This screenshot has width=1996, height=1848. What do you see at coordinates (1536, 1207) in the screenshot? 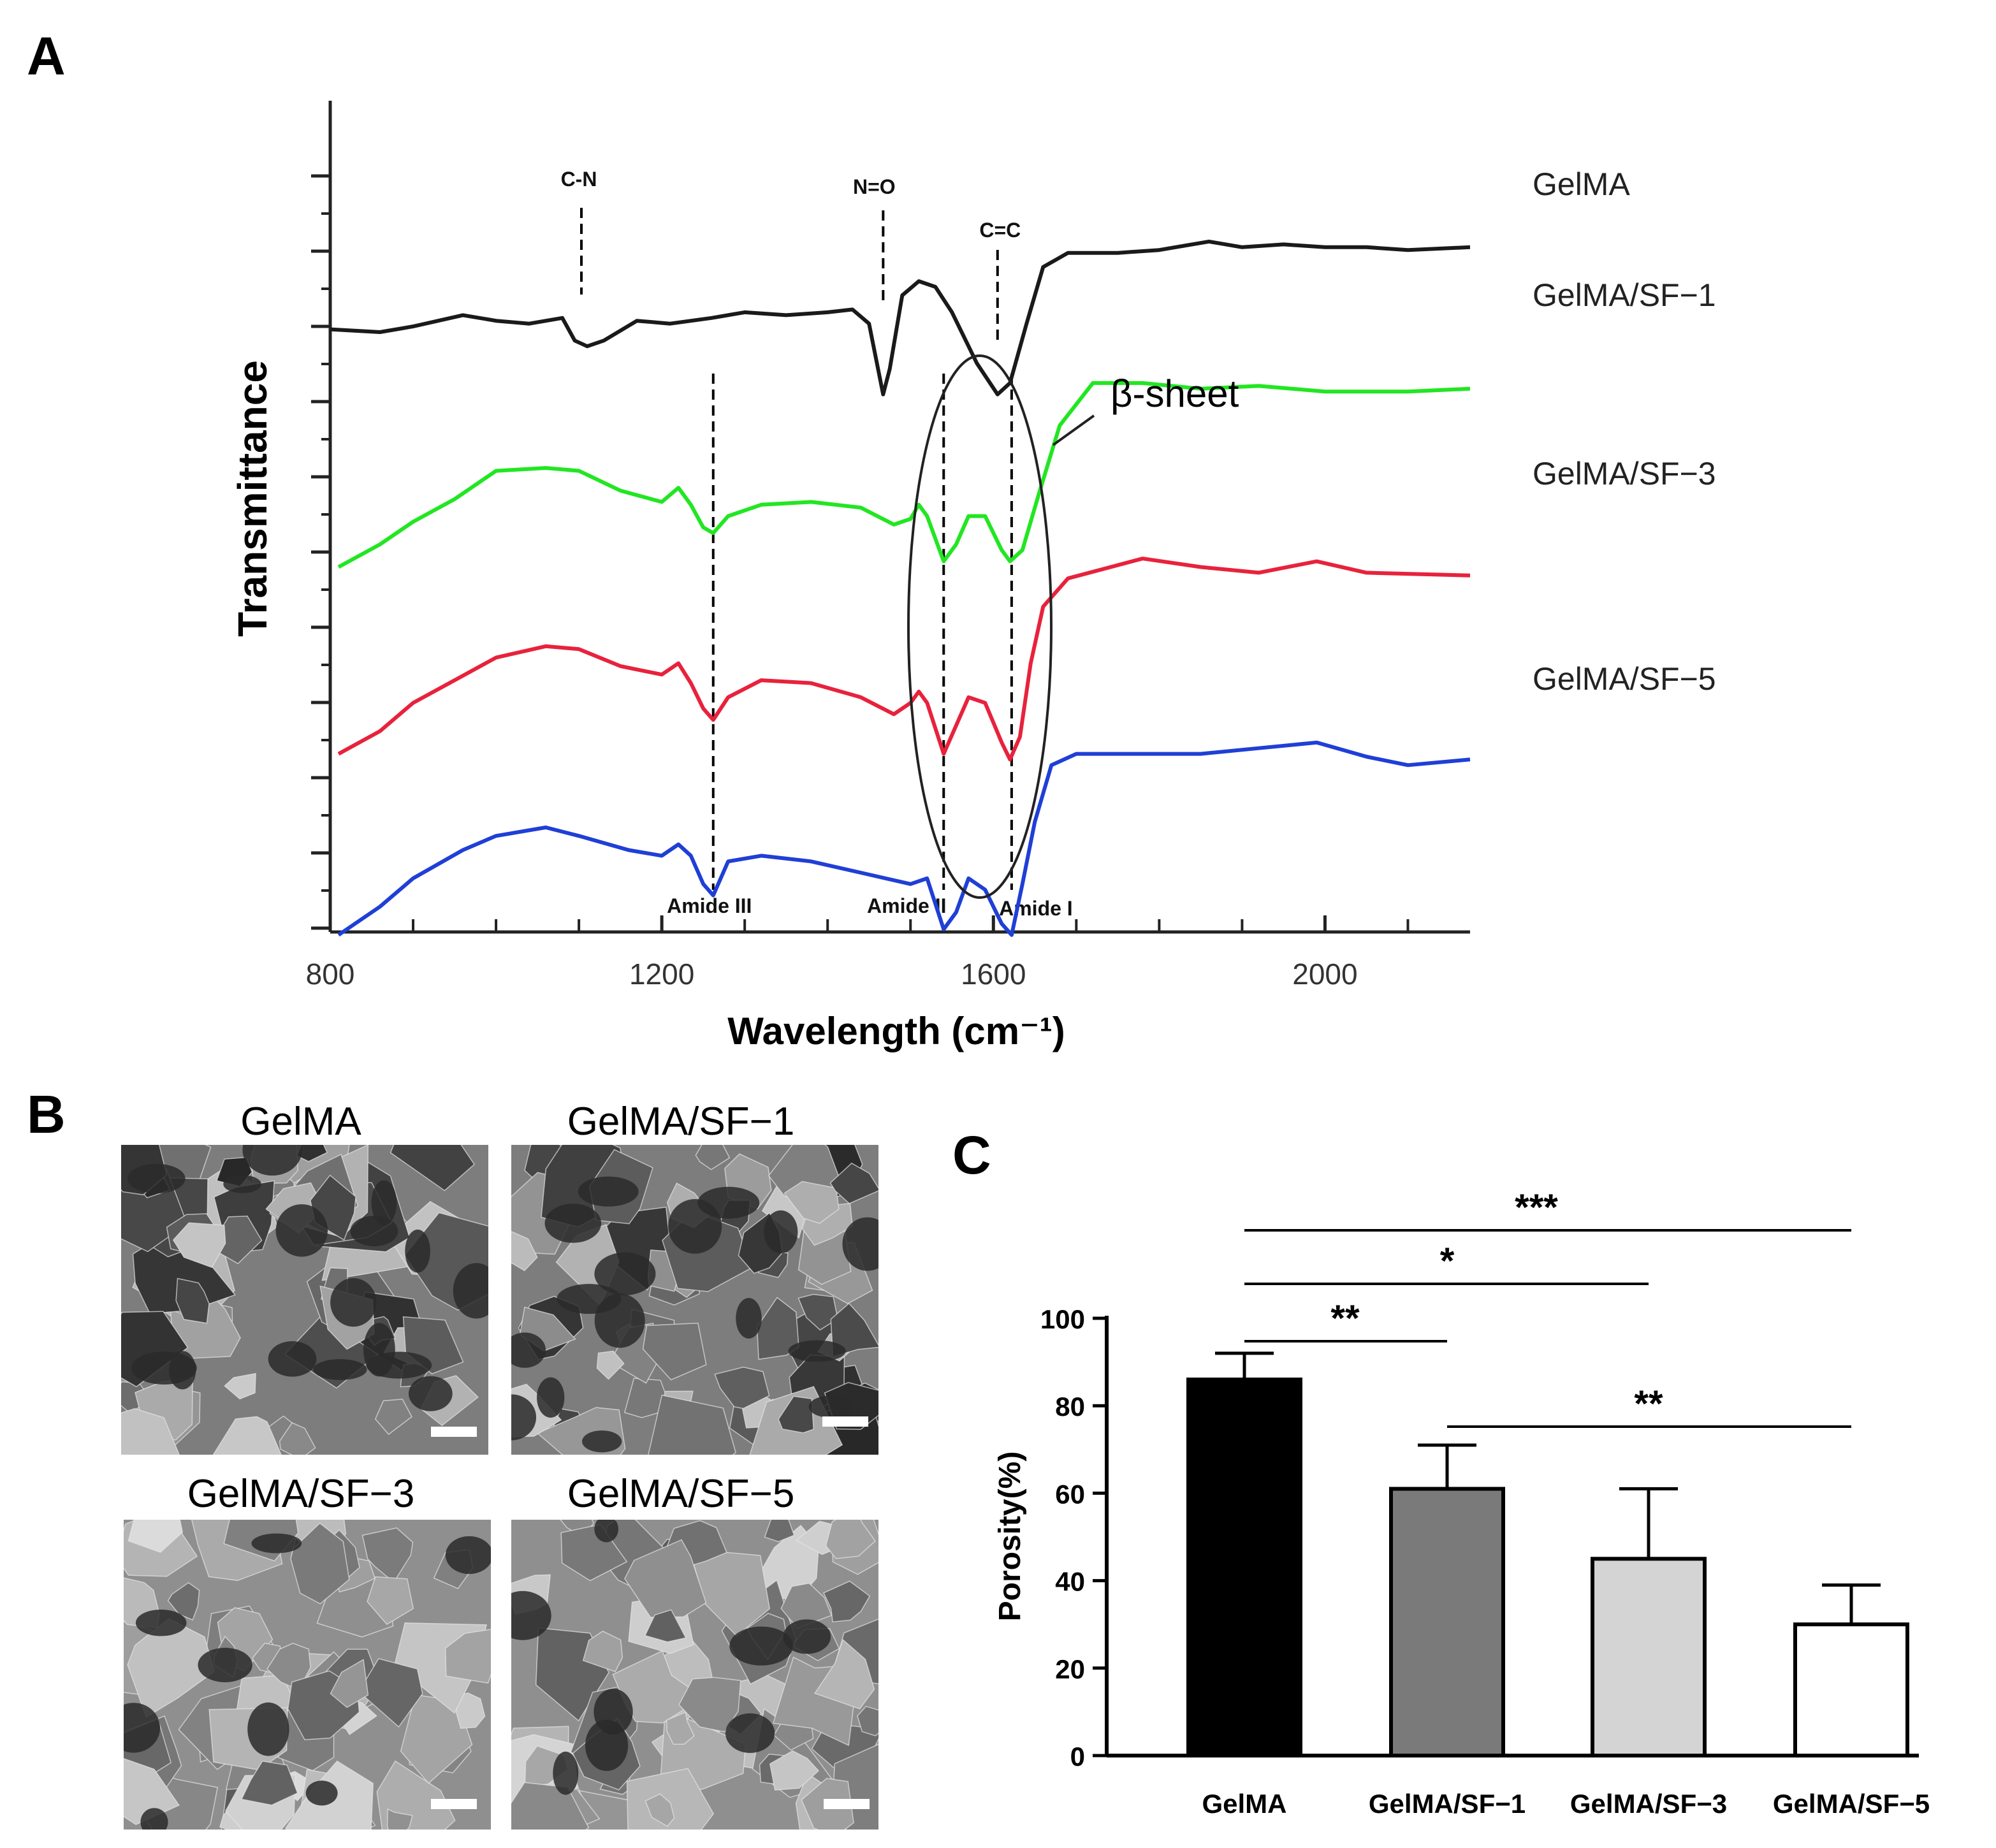
I see `significance-label: ***` at bounding box center [1536, 1207].